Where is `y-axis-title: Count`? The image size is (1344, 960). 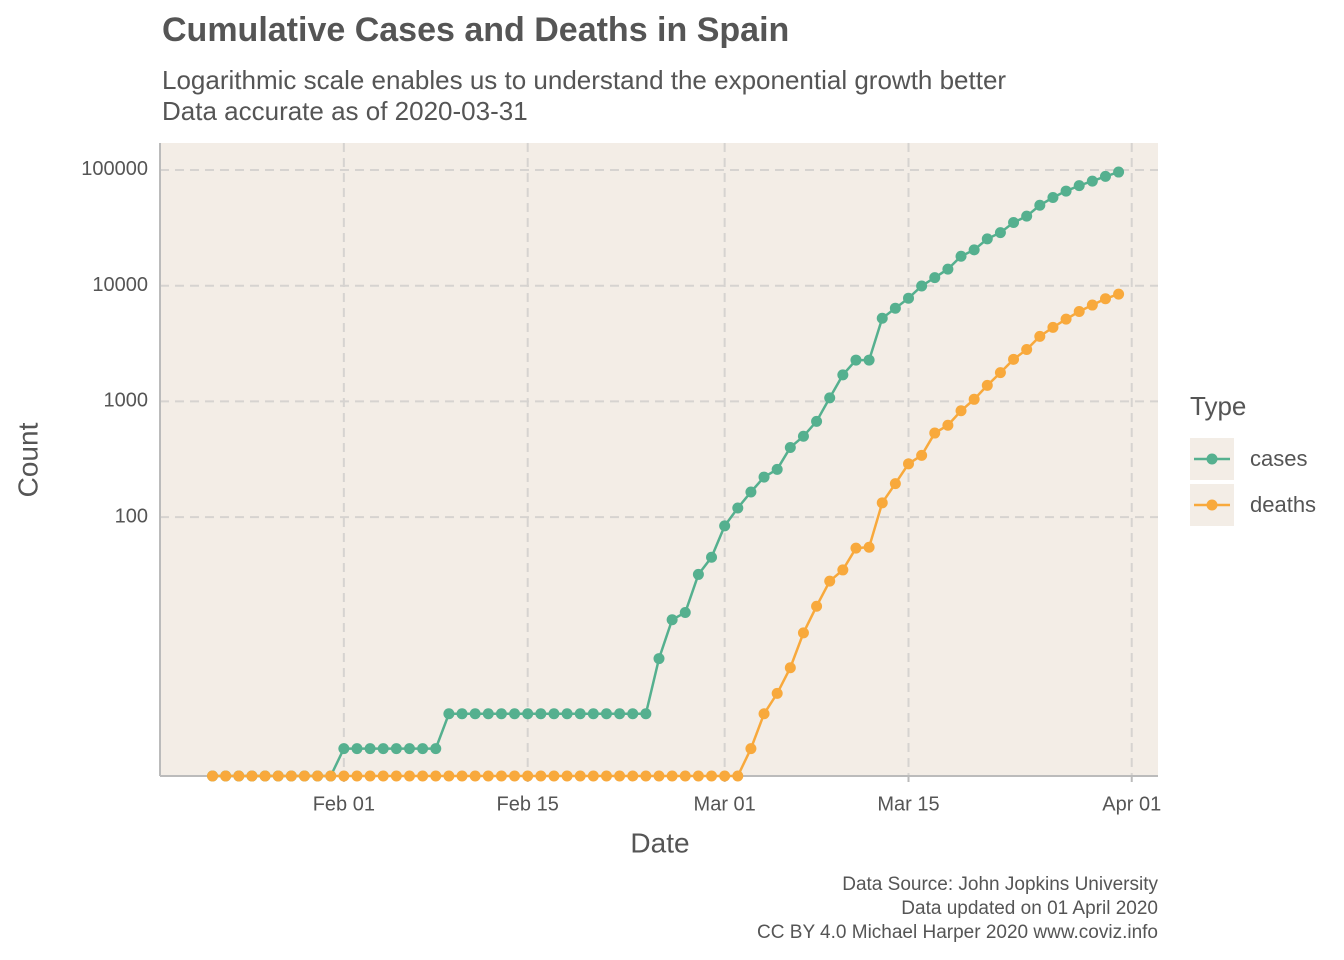 y-axis-title: Count is located at coordinates (27, 459).